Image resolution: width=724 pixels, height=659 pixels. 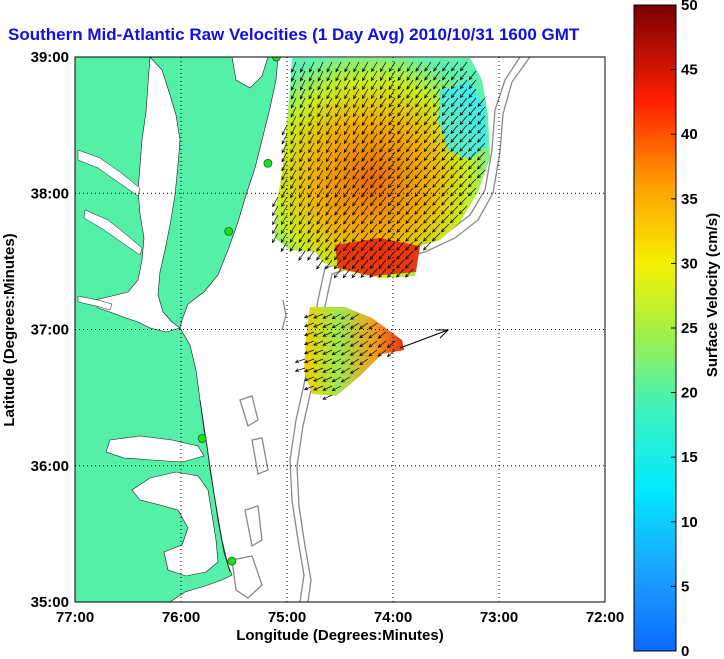 I want to click on y-tick-label: 36:00, so click(x=50, y=466).